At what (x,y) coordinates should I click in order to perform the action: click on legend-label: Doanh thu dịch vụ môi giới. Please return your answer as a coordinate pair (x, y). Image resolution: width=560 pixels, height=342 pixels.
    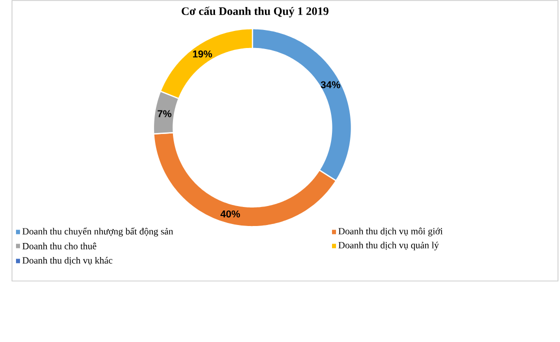
    Looking at the image, I should click on (390, 232).